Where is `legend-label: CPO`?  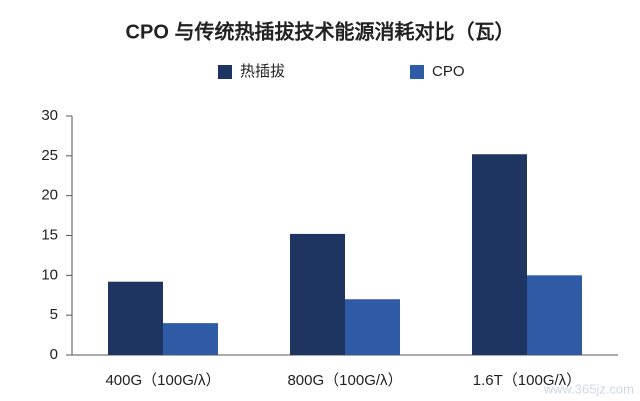 legend-label: CPO is located at coordinates (448, 71).